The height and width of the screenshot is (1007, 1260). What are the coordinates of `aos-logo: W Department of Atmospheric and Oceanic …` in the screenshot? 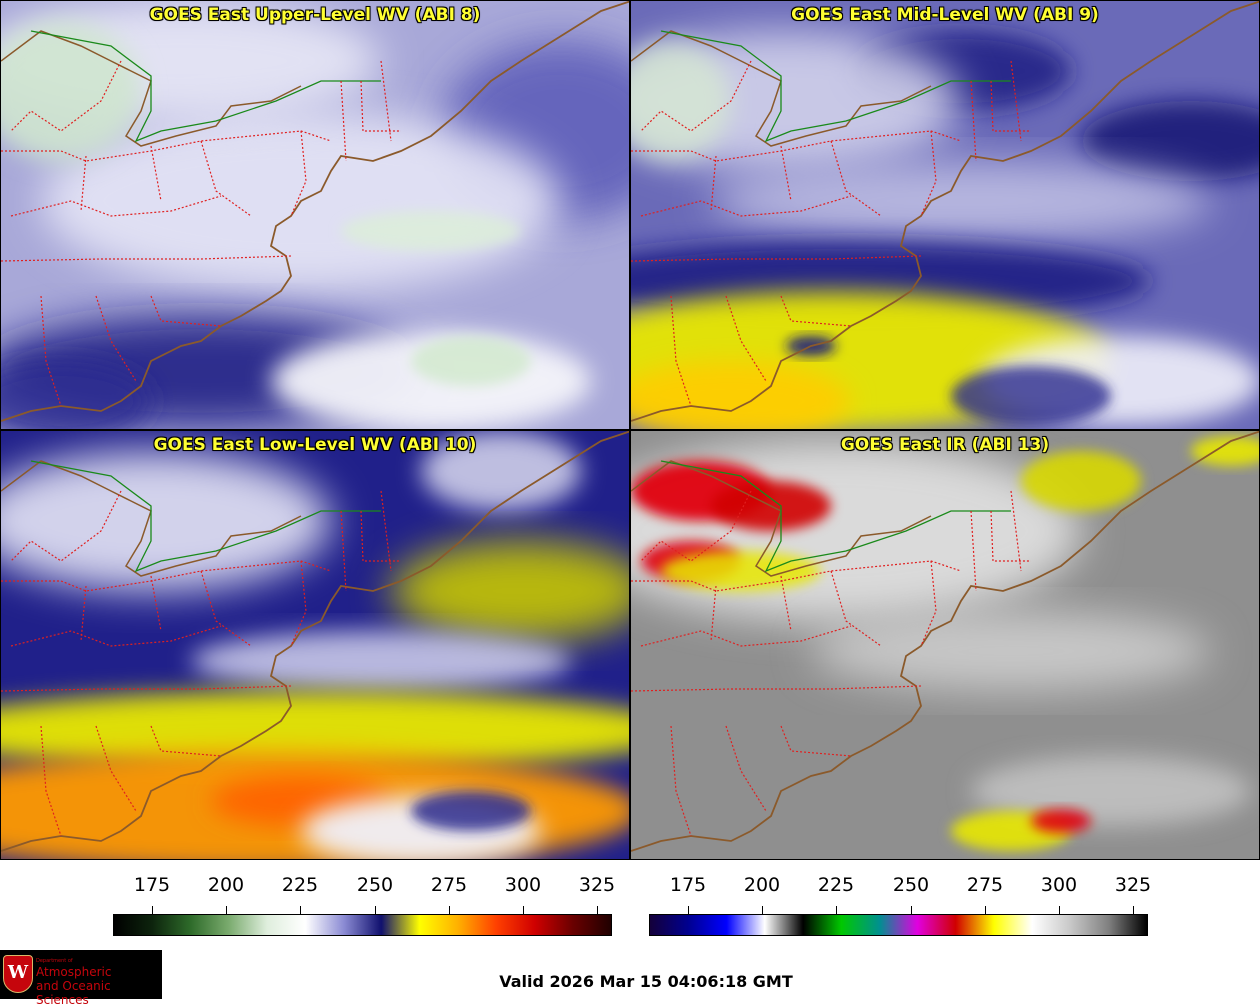 It's located at (81, 978).